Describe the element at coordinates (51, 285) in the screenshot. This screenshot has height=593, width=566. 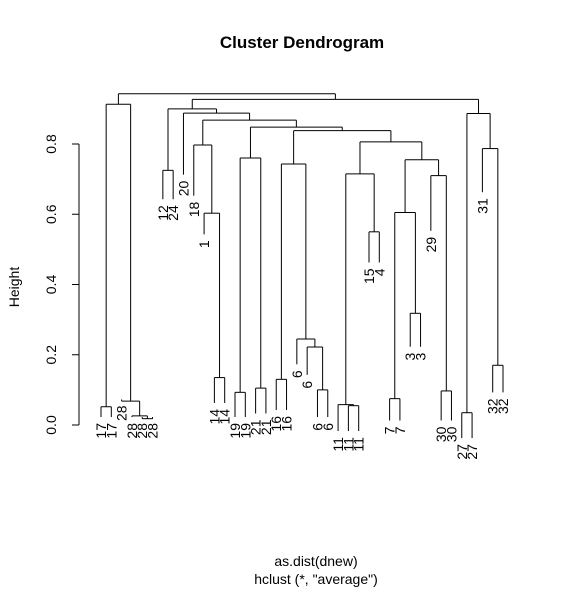
I see `y-tick-label: 0.4` at that location.